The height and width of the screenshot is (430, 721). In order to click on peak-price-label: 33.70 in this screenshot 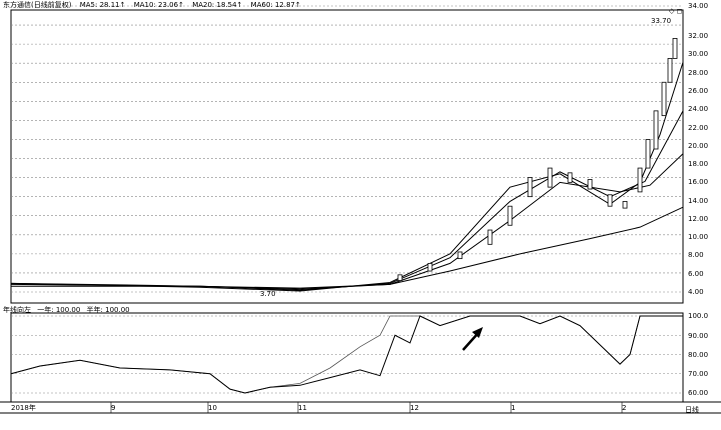, I will do `click(661, 21)`.